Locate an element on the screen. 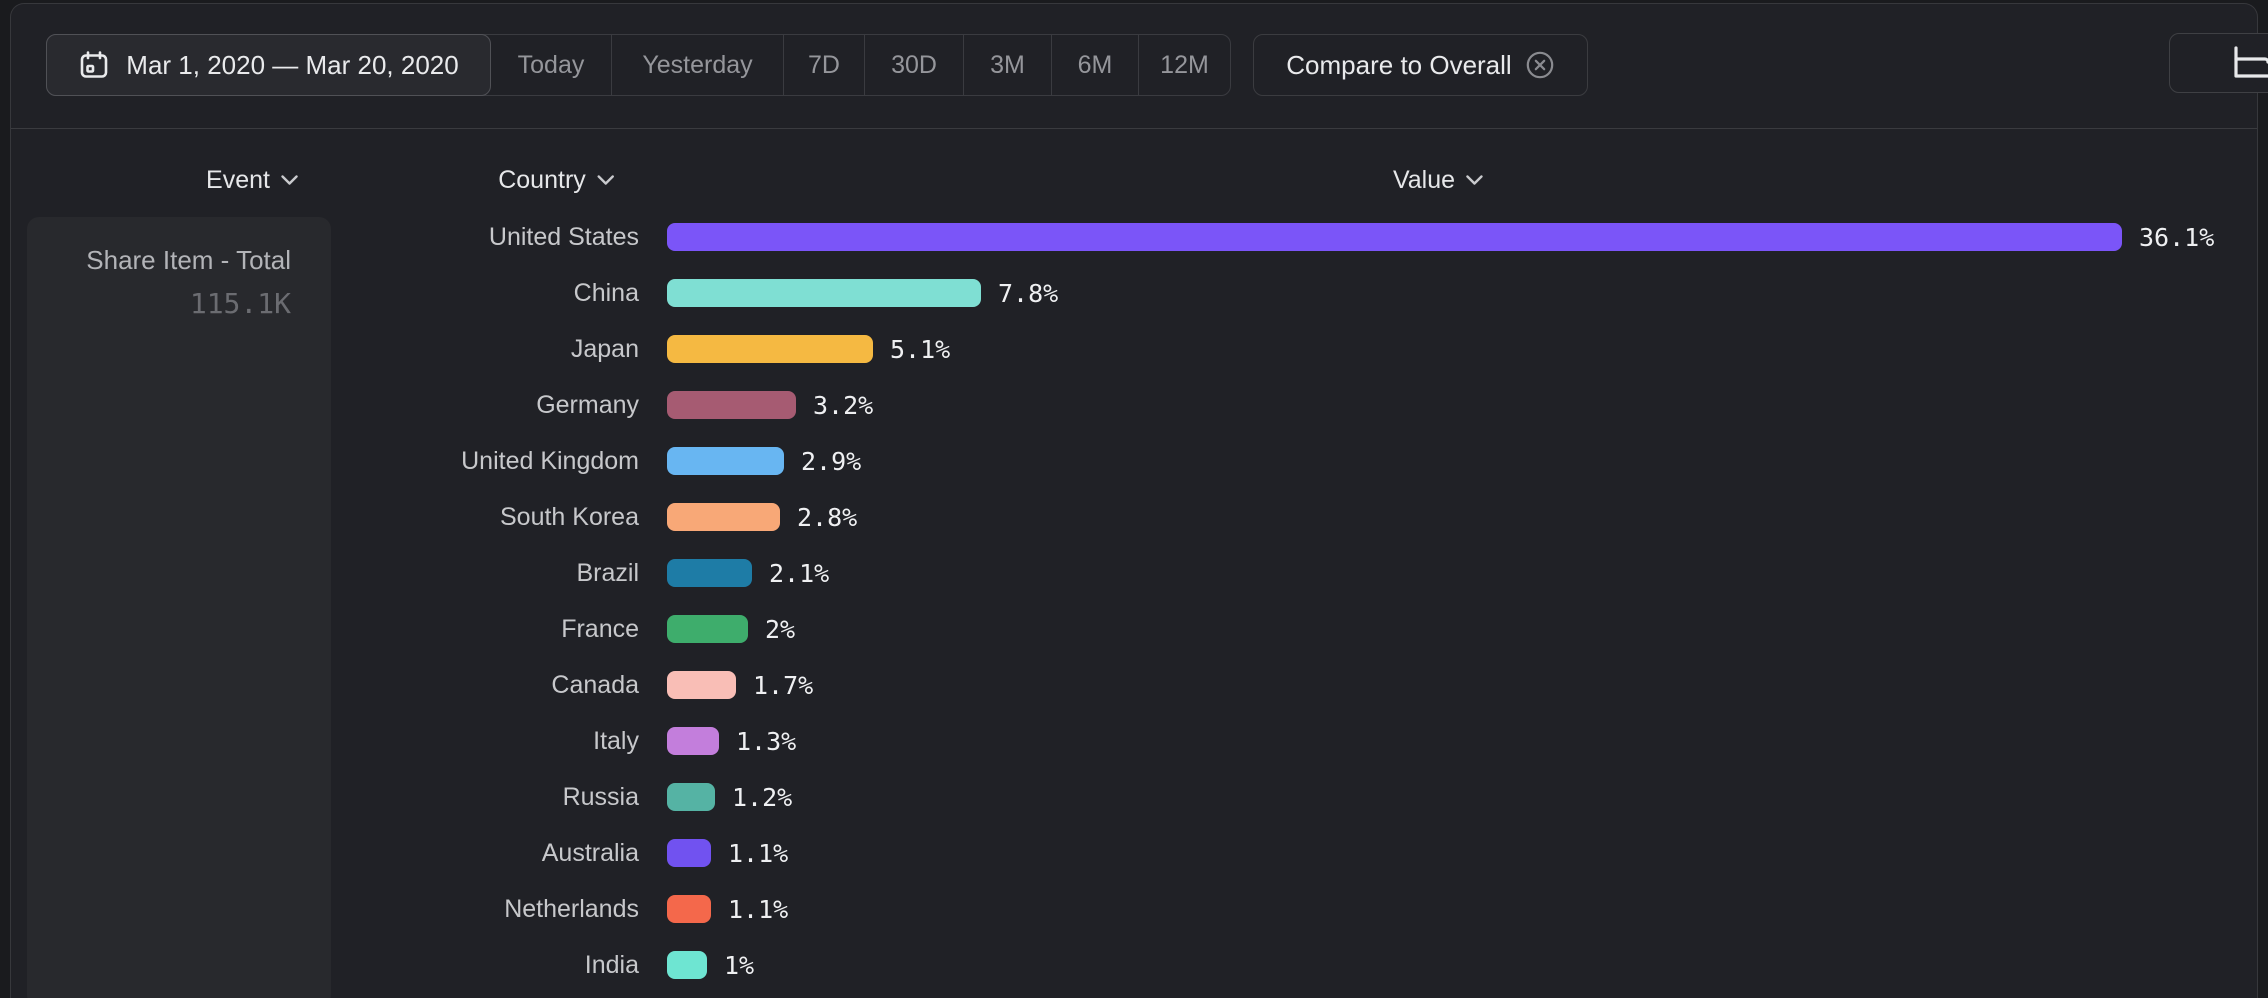  column-header-country: Country is located at coordinates (556, 180).